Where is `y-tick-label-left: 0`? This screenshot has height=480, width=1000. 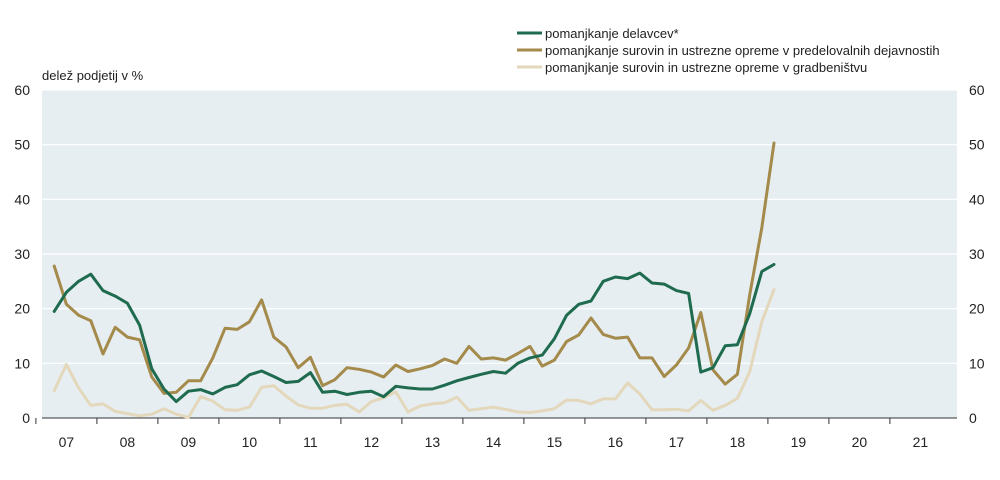
y-tick-label-left: 0 is located at coordinates (26, 418).